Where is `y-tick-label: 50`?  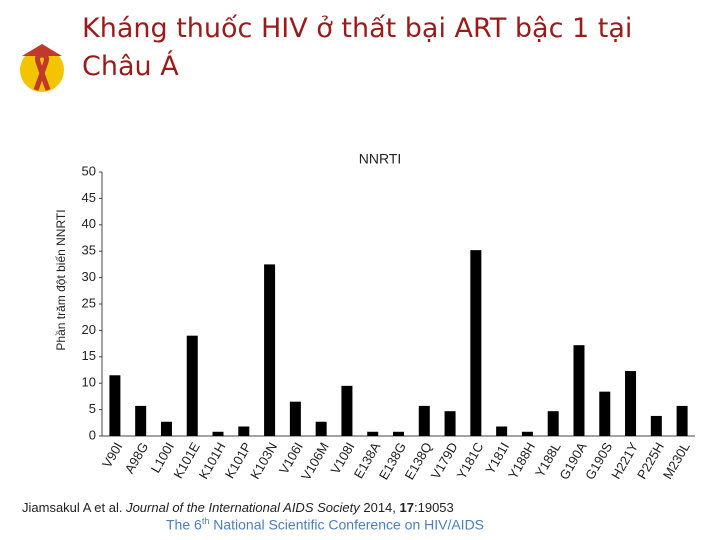
y-tick-label: 50 is located at coordinates (89, 170).